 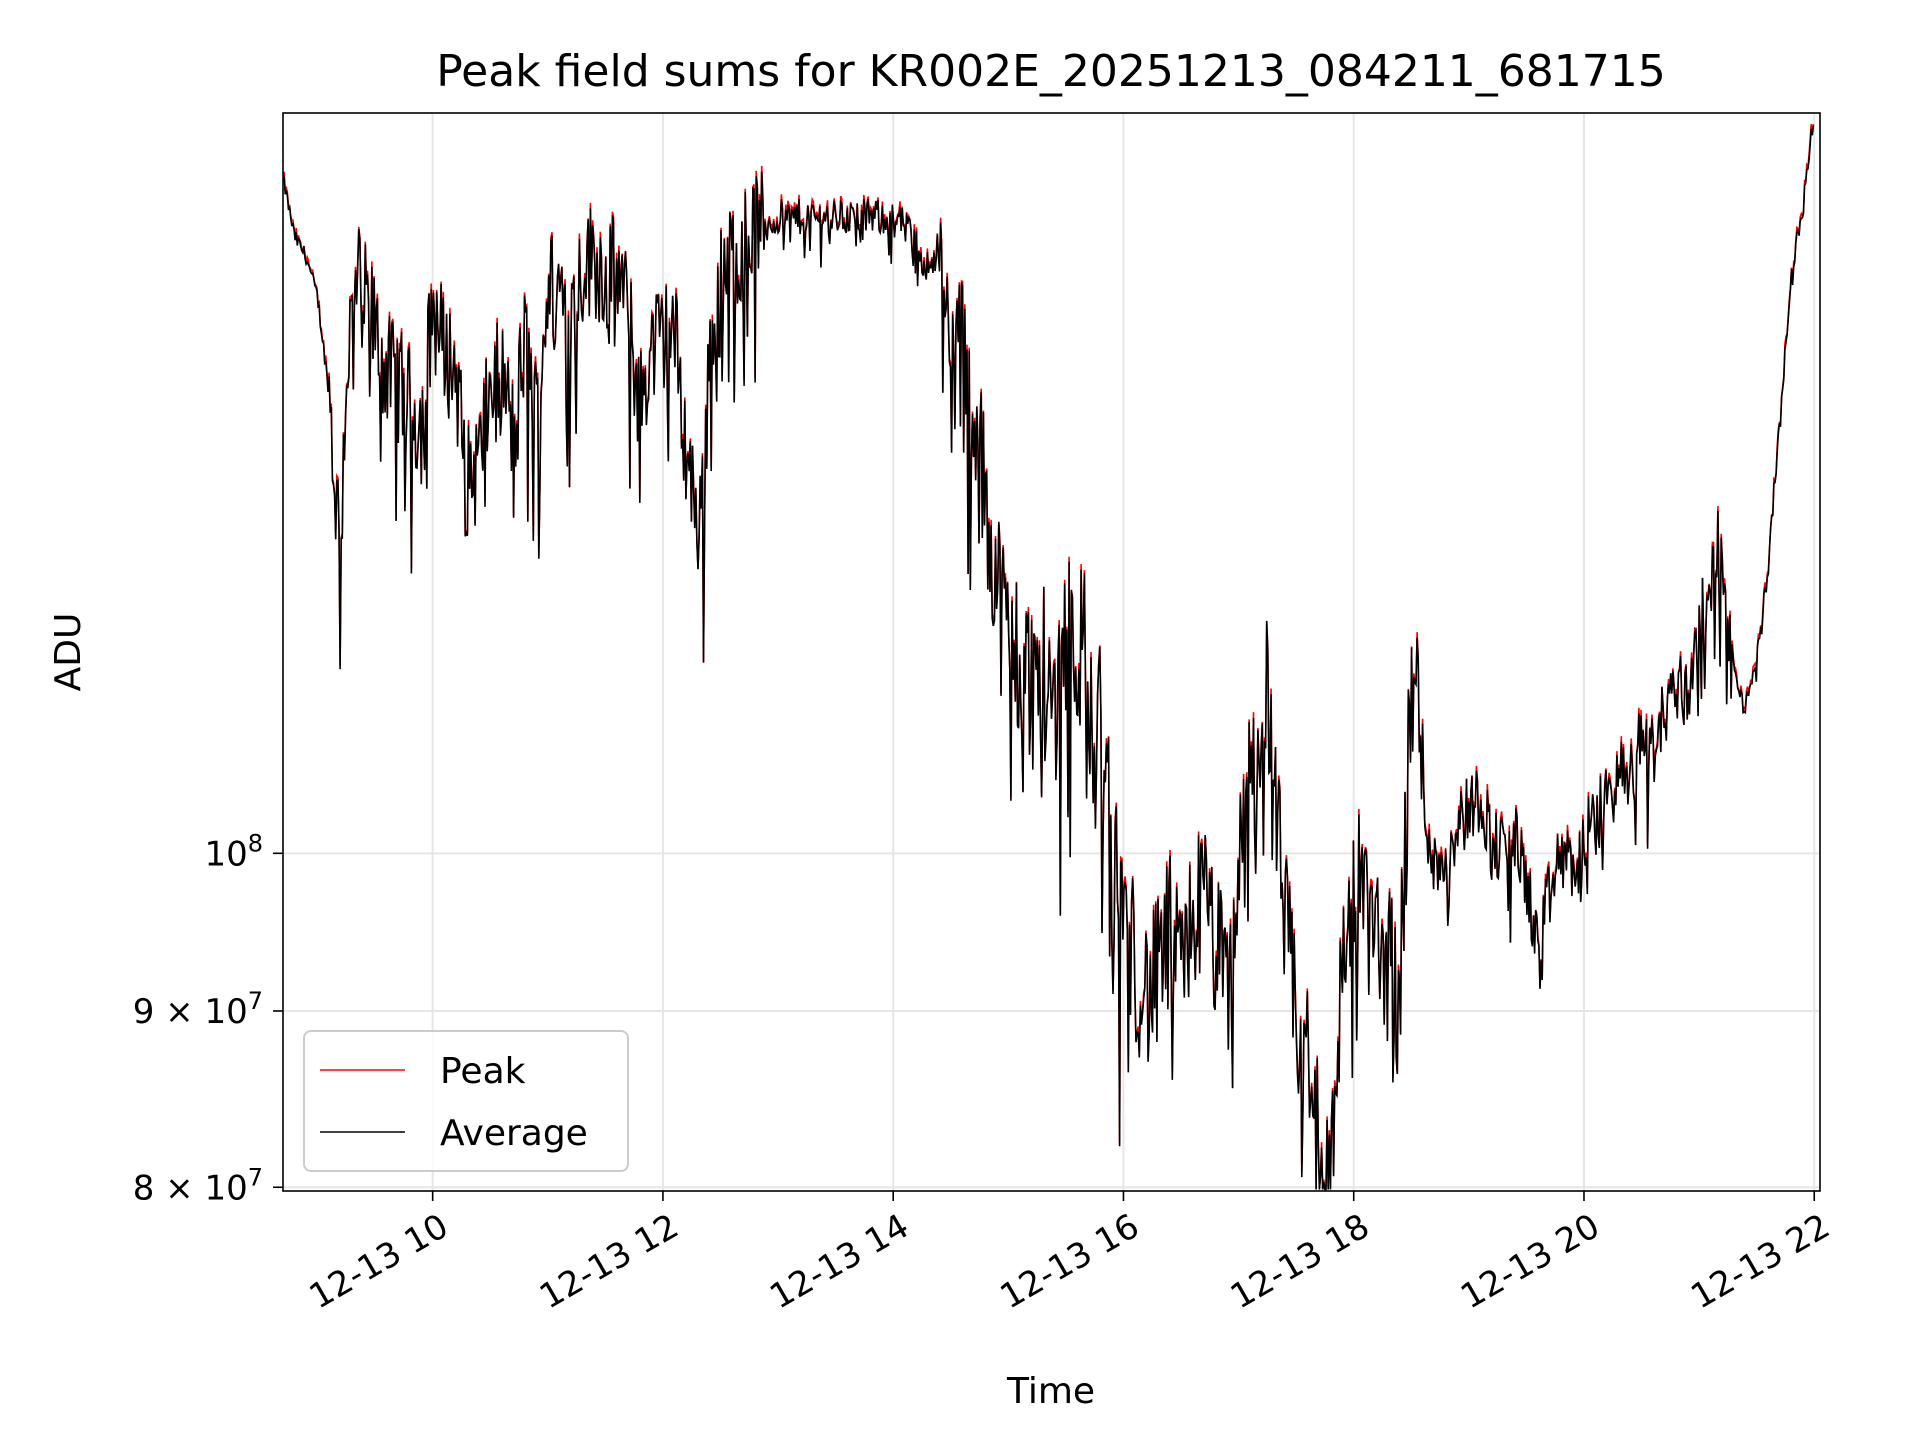 I want to click on y-tick-label: 9 × 107, so click(x=198, y=1009).